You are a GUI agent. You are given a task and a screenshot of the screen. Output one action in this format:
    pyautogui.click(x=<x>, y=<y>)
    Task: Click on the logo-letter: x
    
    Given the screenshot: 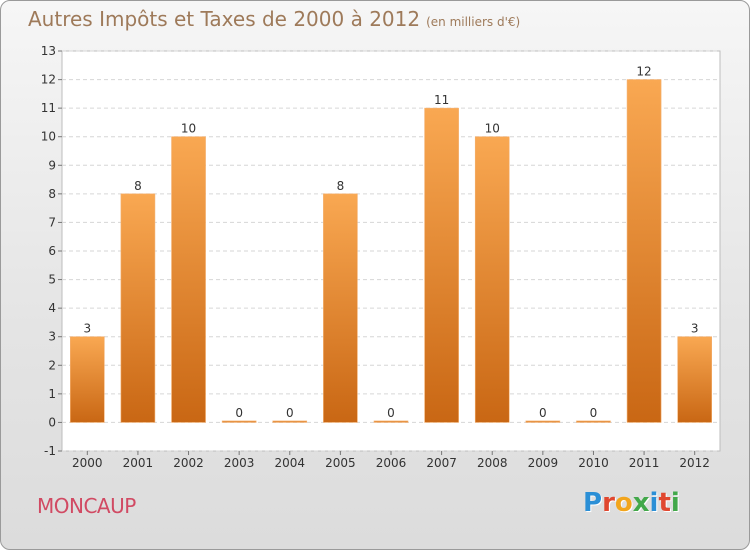 What is the action you would take?
    pyautogui.click(x=641, y=503)
    